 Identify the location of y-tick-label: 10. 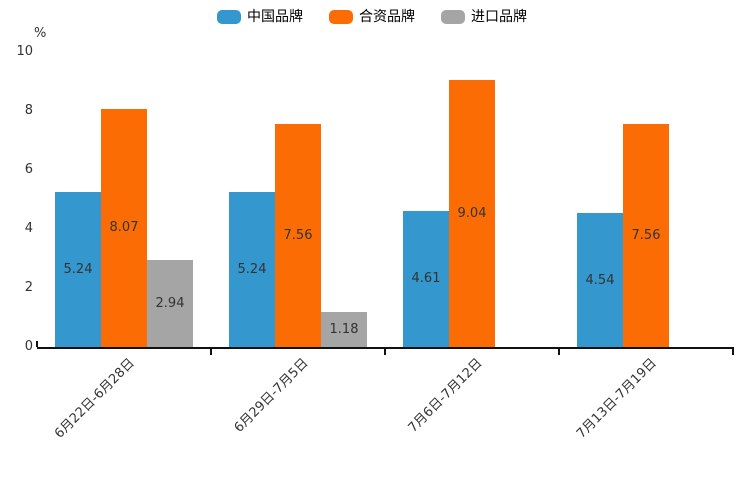
(24, 51).